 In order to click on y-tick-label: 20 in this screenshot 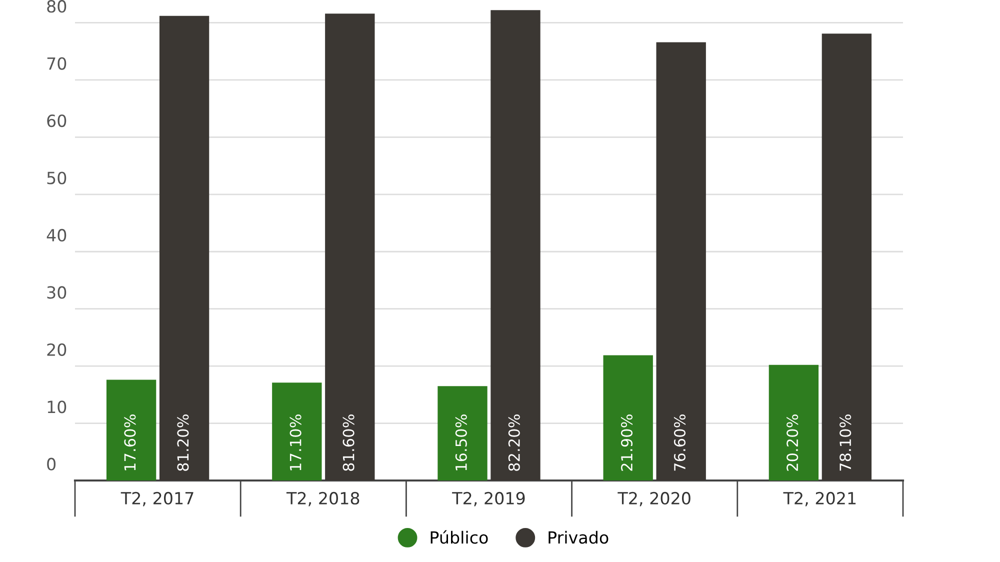, I will do `click(56, 349)`.